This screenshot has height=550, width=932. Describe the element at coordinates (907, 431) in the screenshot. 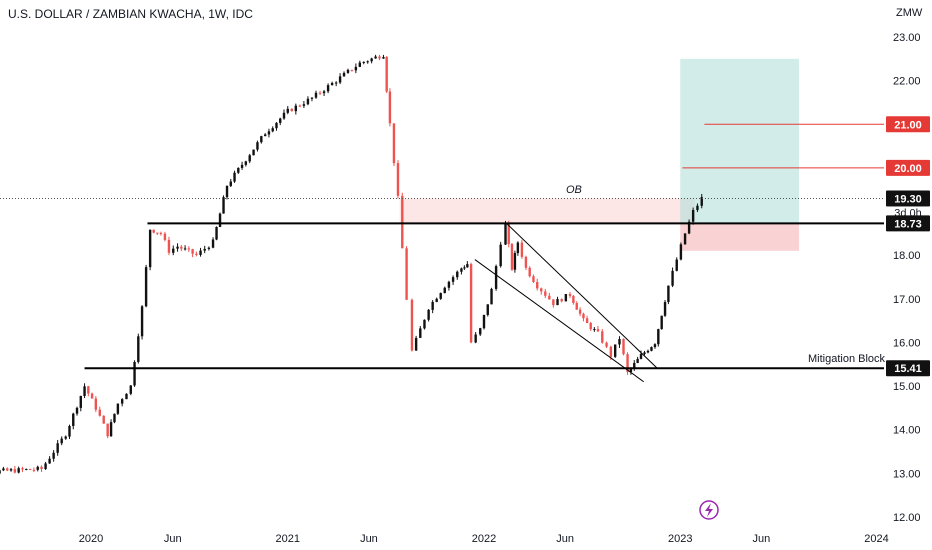

I see `y-tick-label: 14.00` at that location.